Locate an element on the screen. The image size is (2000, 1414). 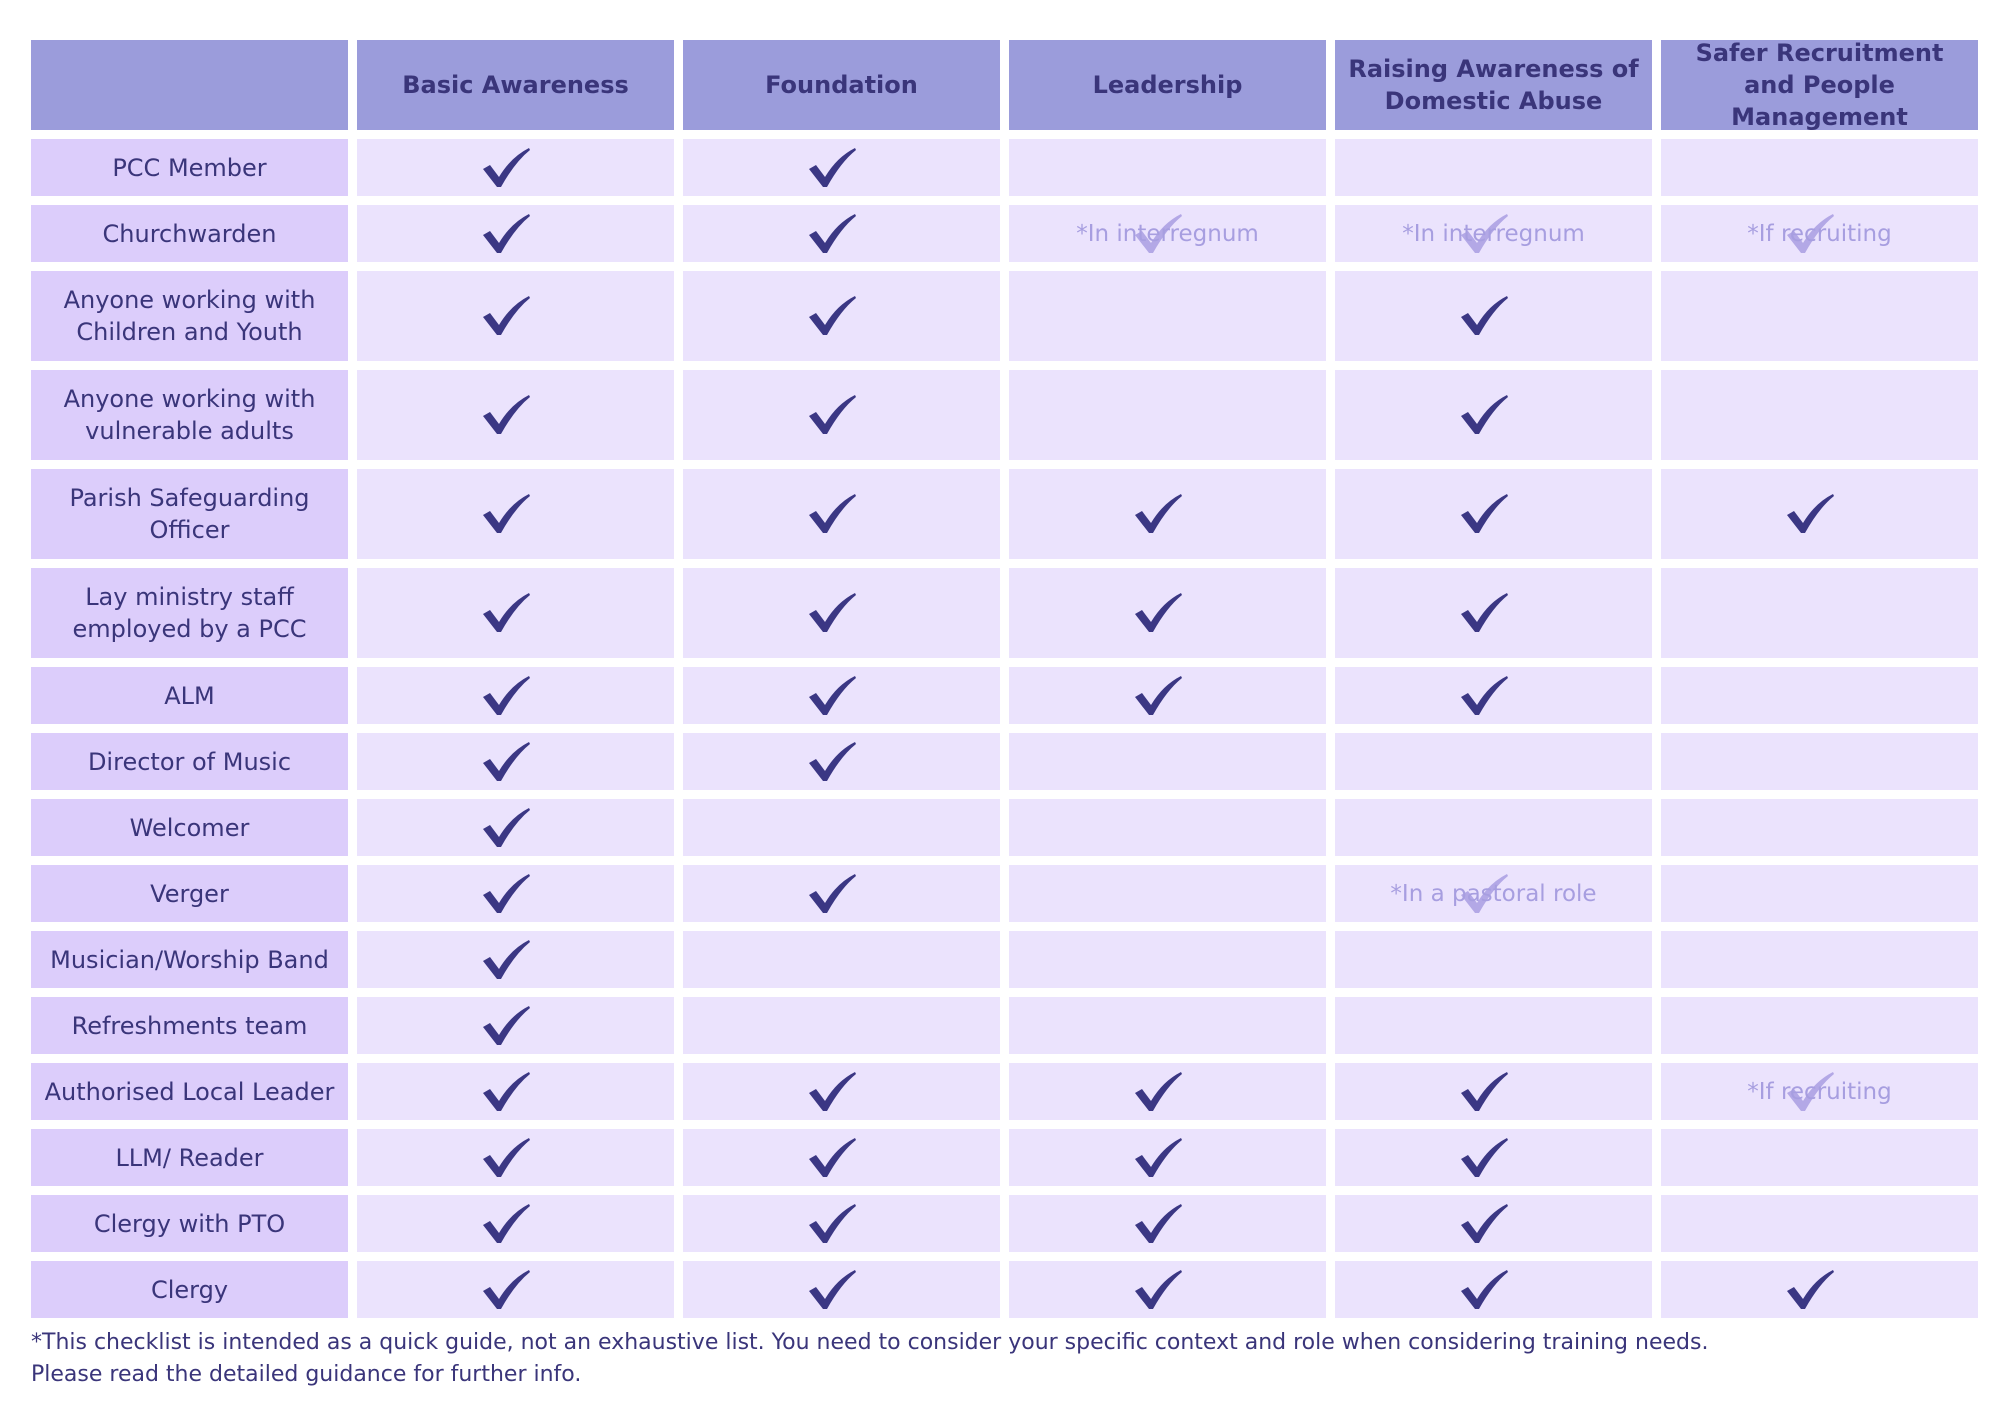
row-label: PCC Member is located at coordinates (189, 167).